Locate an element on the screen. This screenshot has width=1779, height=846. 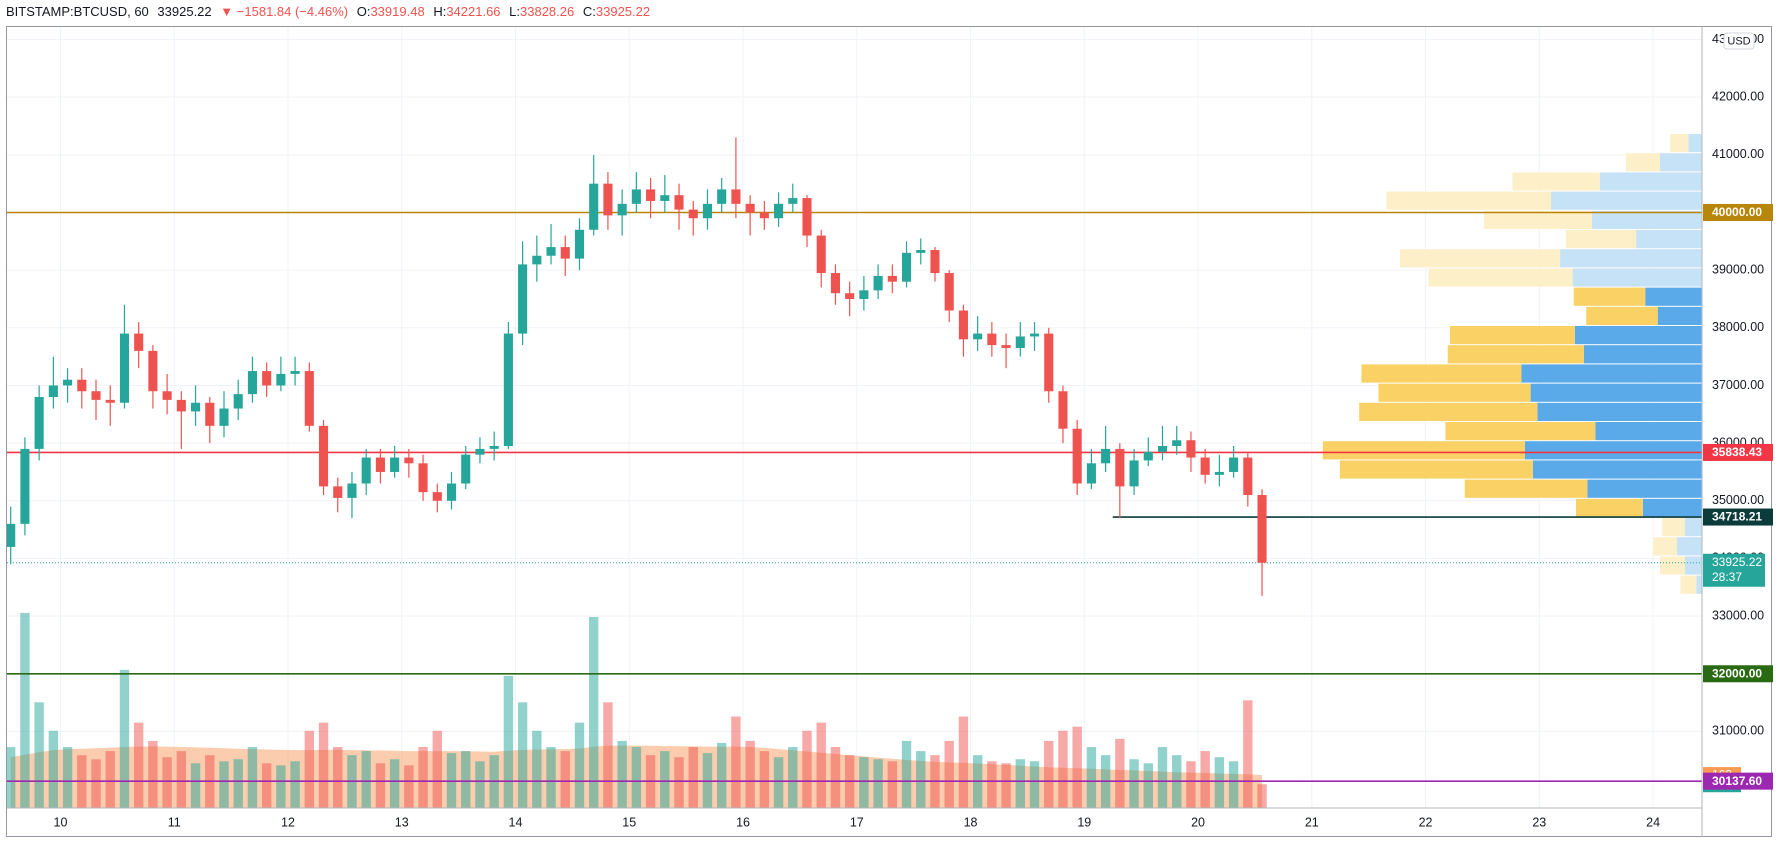
ohlc-value: 34221.66 is located at coordinates (473, 11).